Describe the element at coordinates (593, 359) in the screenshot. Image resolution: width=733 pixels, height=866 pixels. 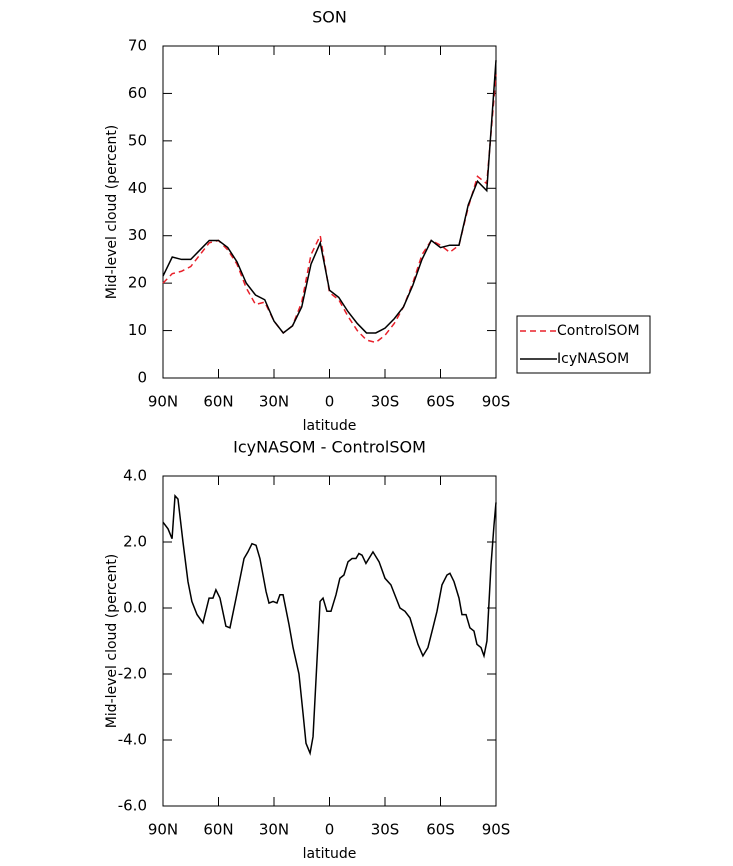
I see `legend-label: IcyNASOM` at that location.